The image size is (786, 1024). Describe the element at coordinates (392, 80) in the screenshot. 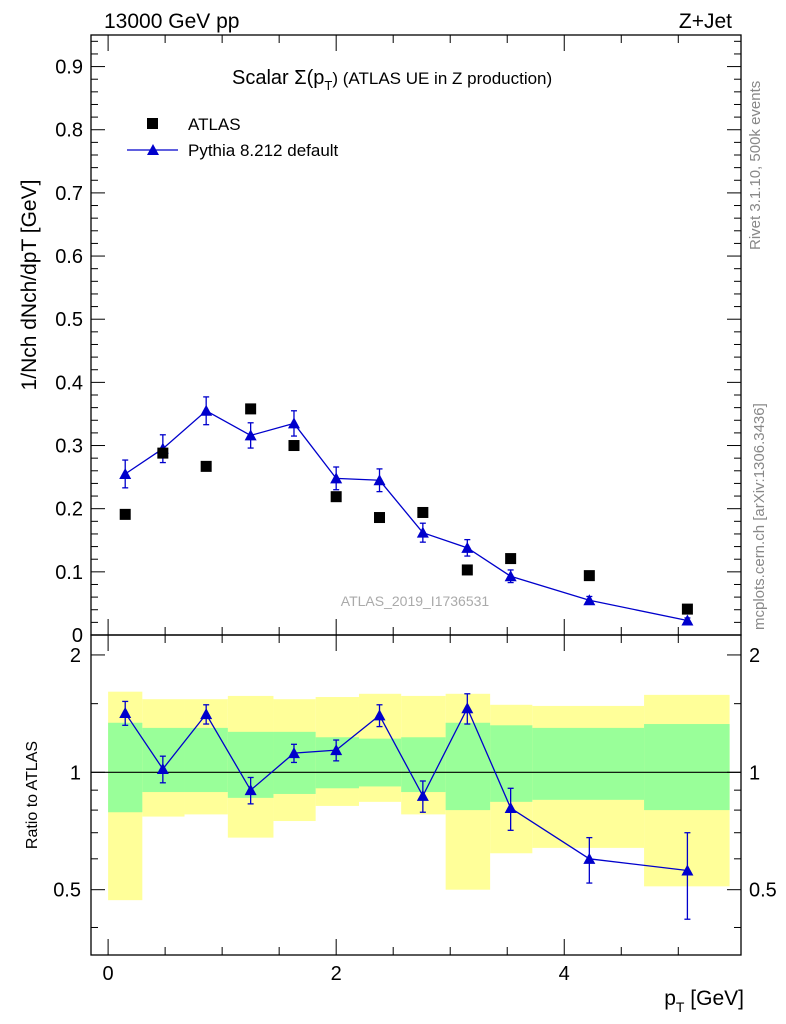

I see `plot-title: Scalar Σ(pT) (ATLAS UE in Z production)` at that location.